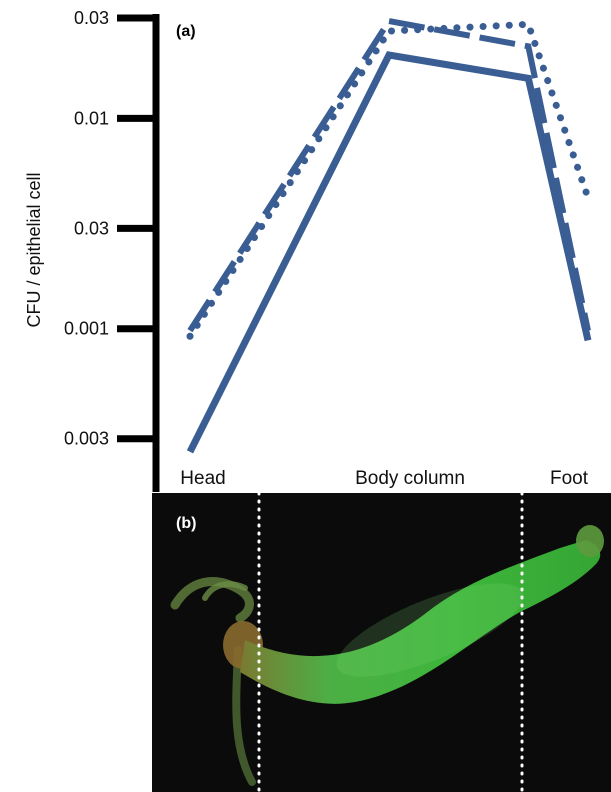 The height and width of the screenshot is (792, 611). What do you see at coordinates (569, 478) in the screenshot?
I see `x-category-label: Foot` at bounding box center [569, 478].